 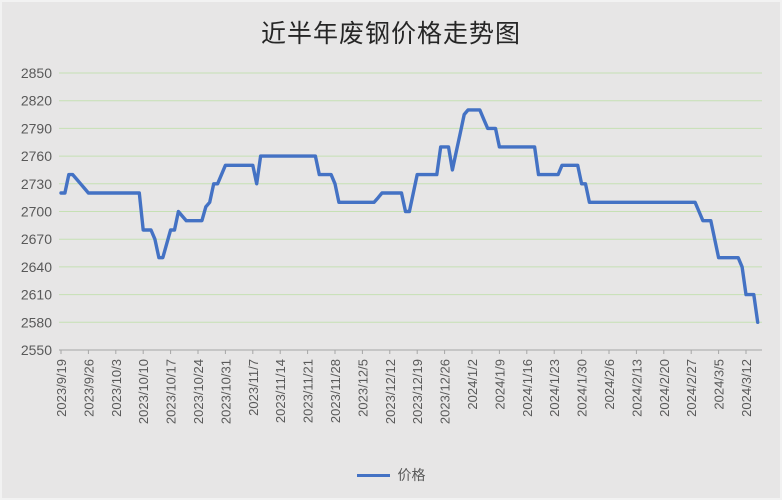 I want to click on y-axis-label: 2550, so click(x=36, y=350).